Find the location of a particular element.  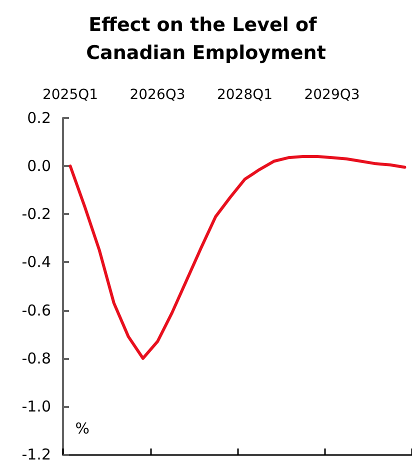

y-tick-label: -0.8 is located at coordinates (36, 358).